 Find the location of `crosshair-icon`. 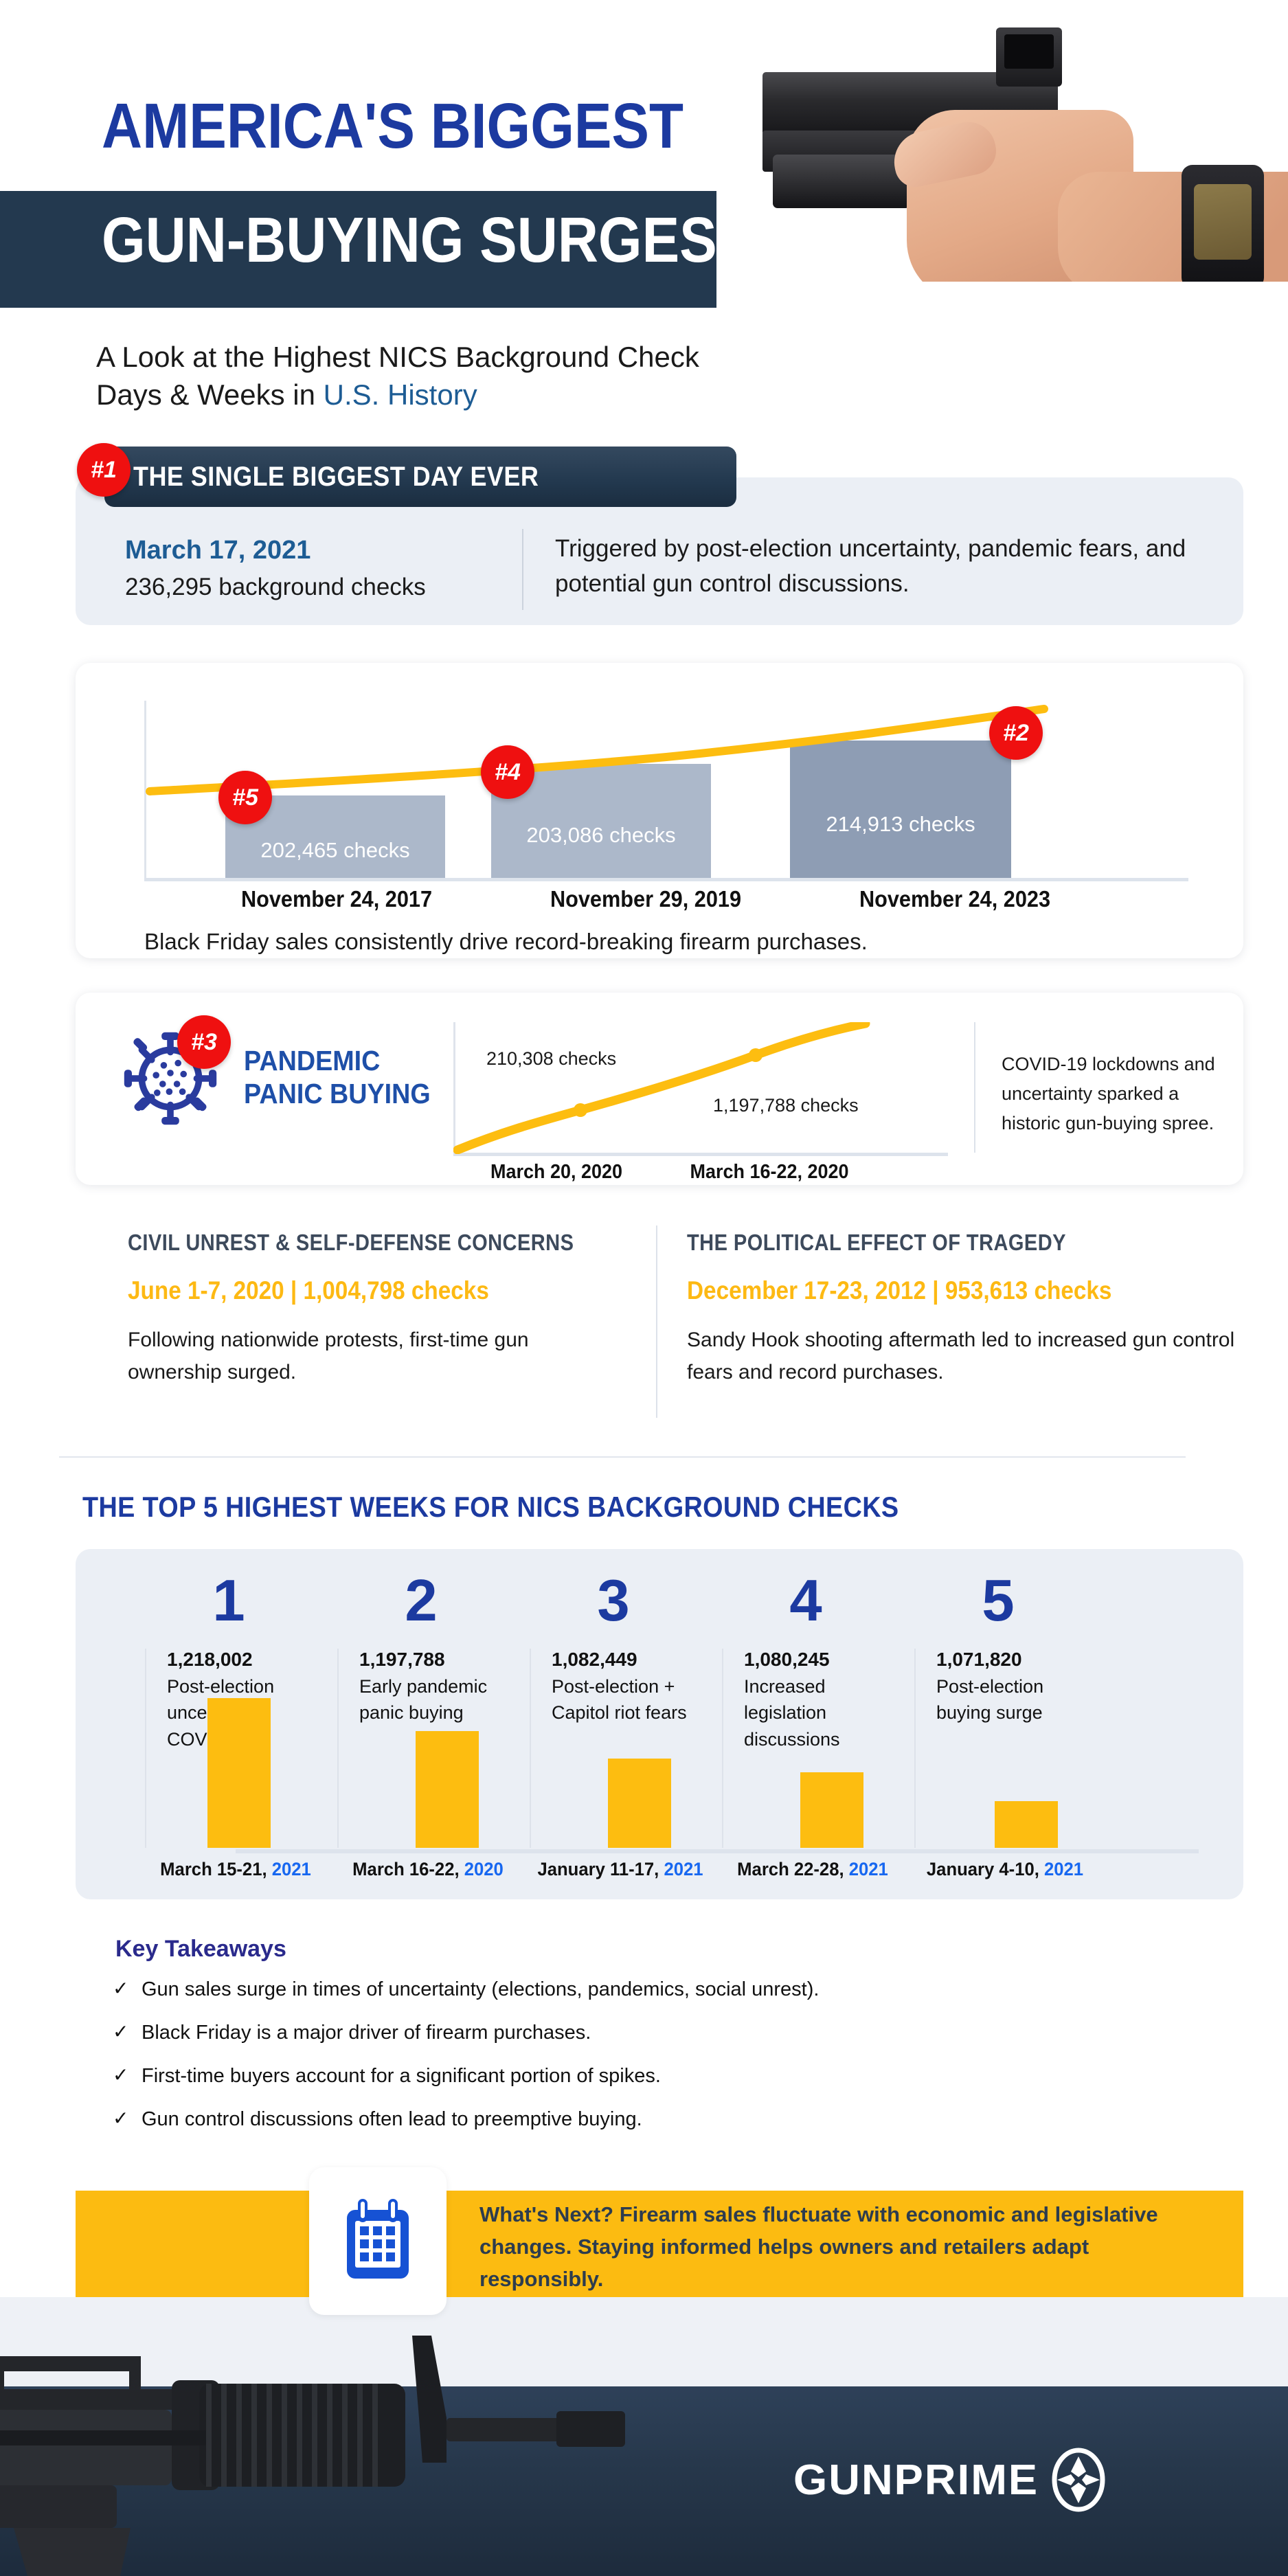

crosshair-icon is located at coordinates (1078, 2480).